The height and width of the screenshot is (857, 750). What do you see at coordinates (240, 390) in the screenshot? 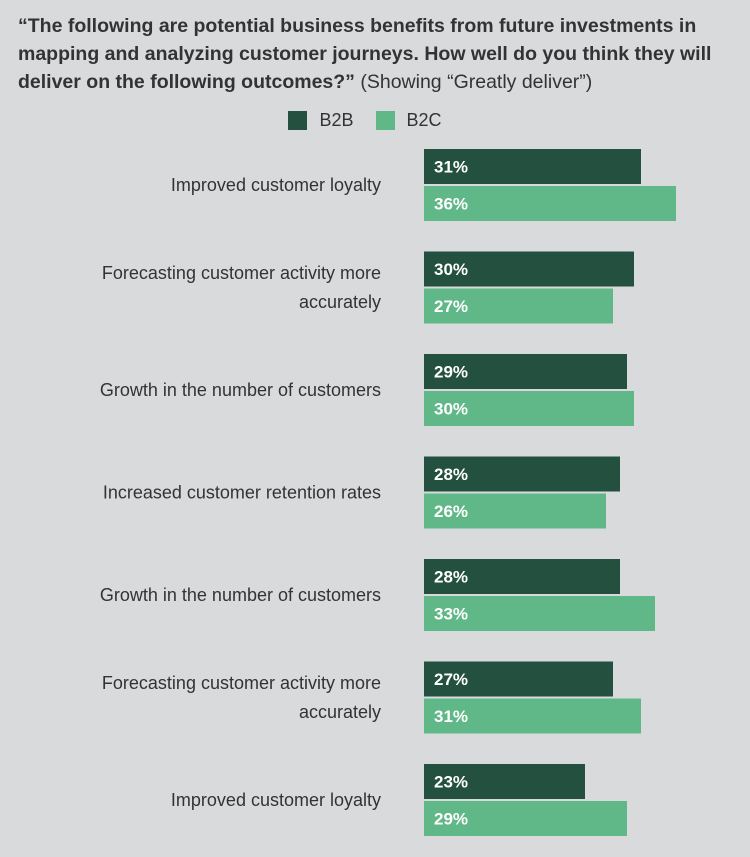
I see `category-label-3: Growth in the number of customers` at bounding box center [240, 390].